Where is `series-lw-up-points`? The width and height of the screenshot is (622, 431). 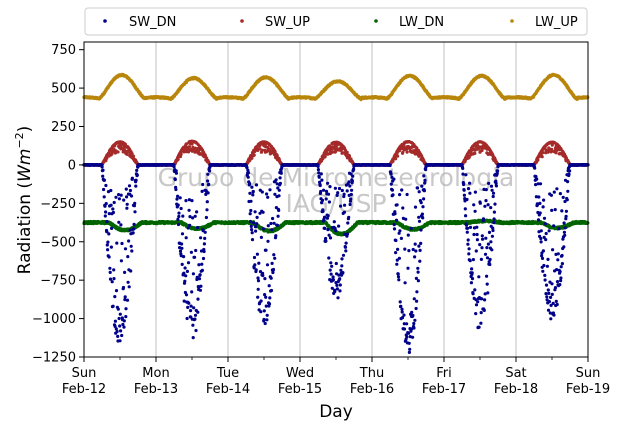
series-lw-up-points is located at coordinates (336, 87).